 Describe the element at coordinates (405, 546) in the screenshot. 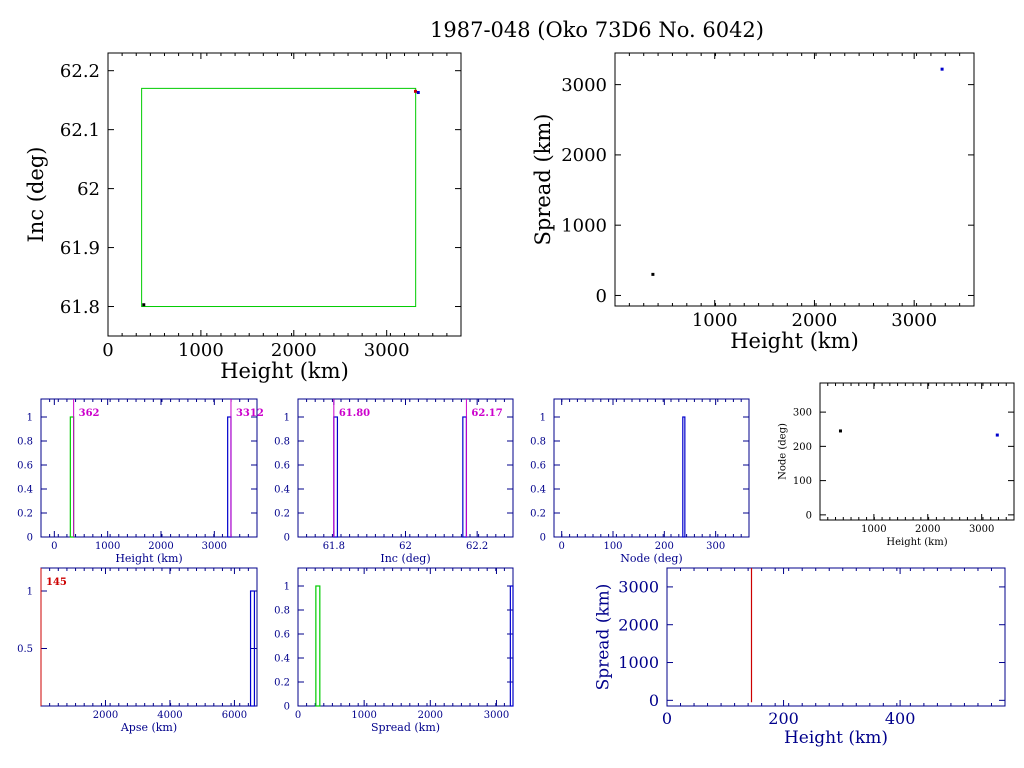

I see `x-tick-label: 62` at that location.